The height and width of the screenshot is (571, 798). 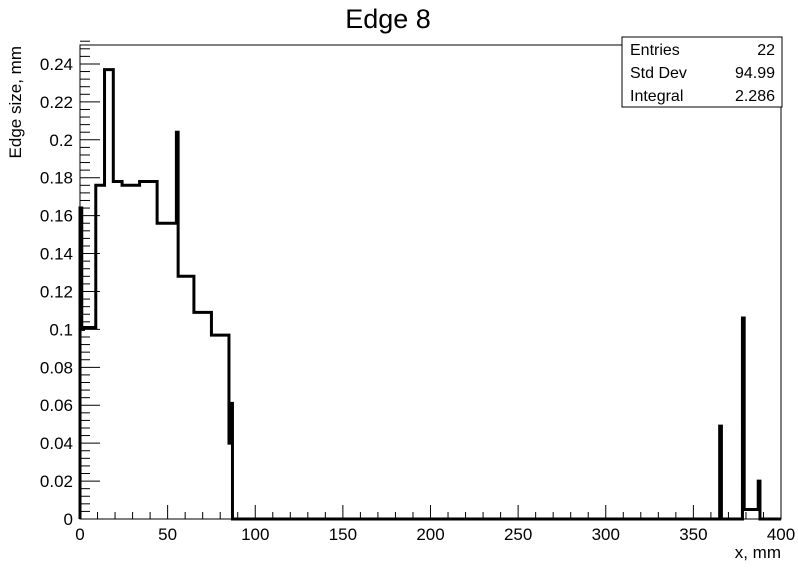 What do you see at coordinates (758, 552) in the screenshot?
I see `x-axis-title: x, mm` at bounding box center [758, 552].